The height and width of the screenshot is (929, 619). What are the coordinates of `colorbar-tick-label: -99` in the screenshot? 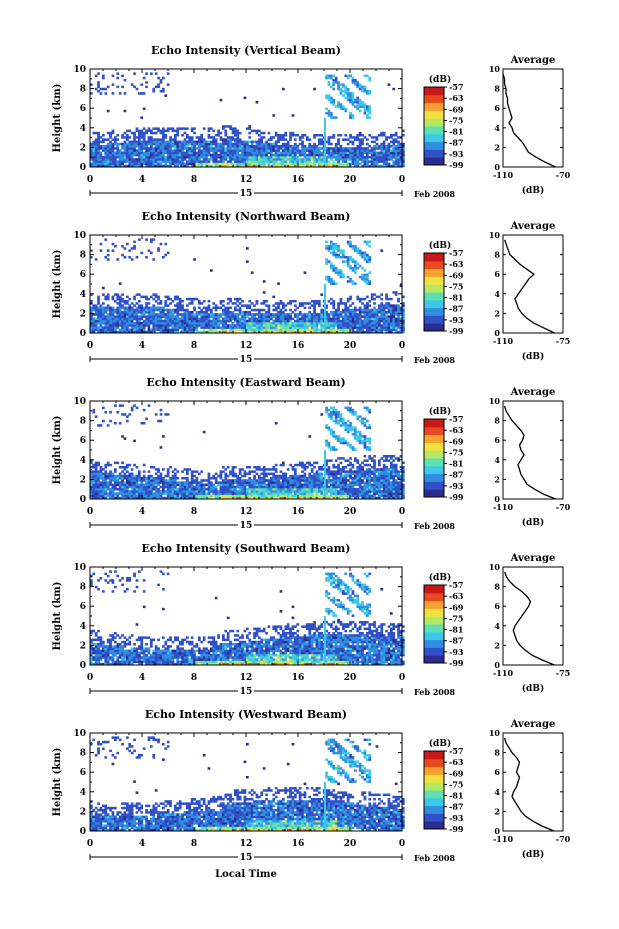 It's located at (456, 497).